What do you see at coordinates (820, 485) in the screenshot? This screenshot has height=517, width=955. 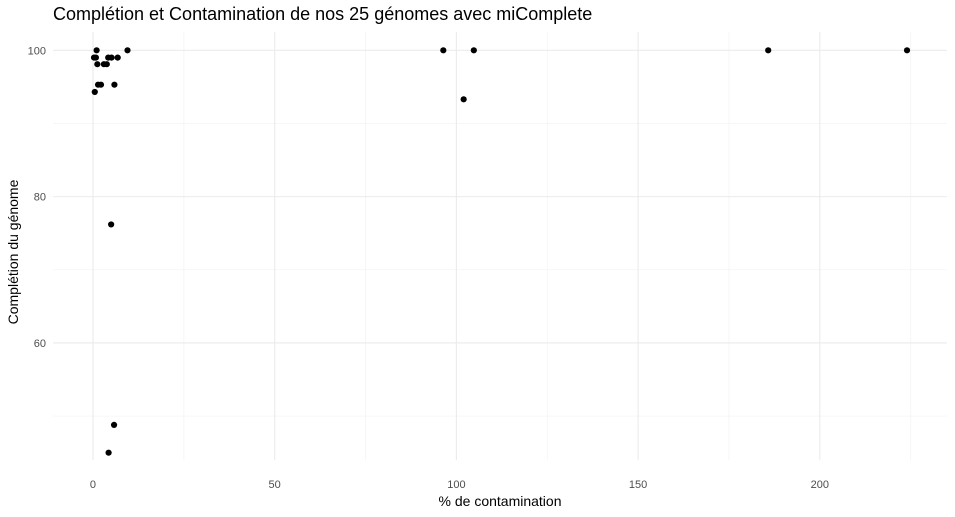 I see `x-tick-label: 200` at bounding box center [820, 485].